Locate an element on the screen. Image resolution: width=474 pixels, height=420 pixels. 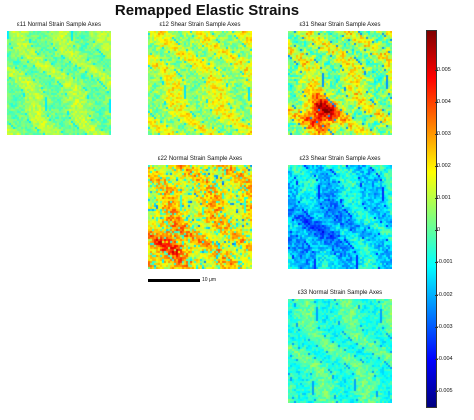
colorbar-tick-label: 0.003 is located at coordinates (444, 133).